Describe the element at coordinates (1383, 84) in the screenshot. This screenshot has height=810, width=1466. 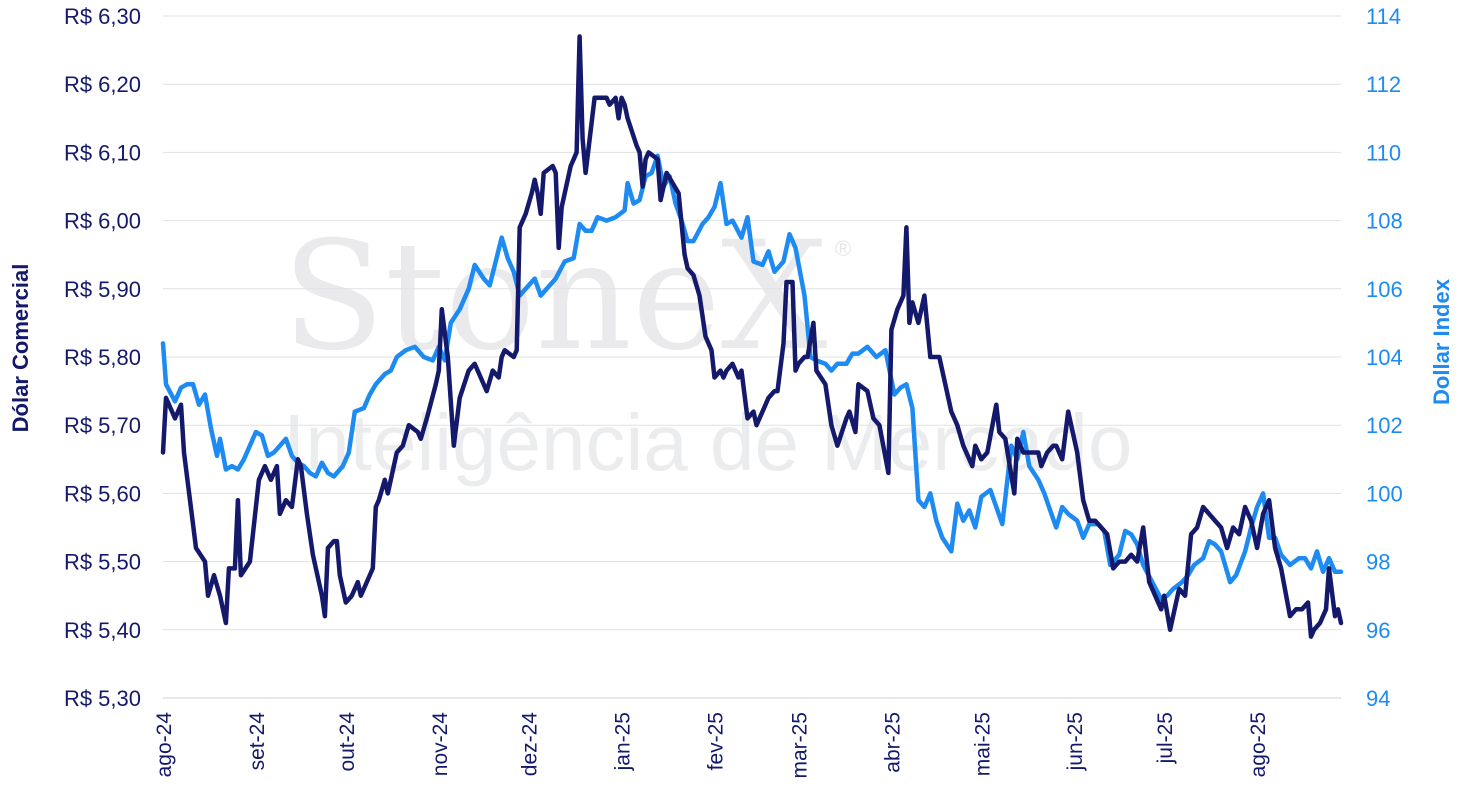
I see `right-tick-label: 112` at that location.